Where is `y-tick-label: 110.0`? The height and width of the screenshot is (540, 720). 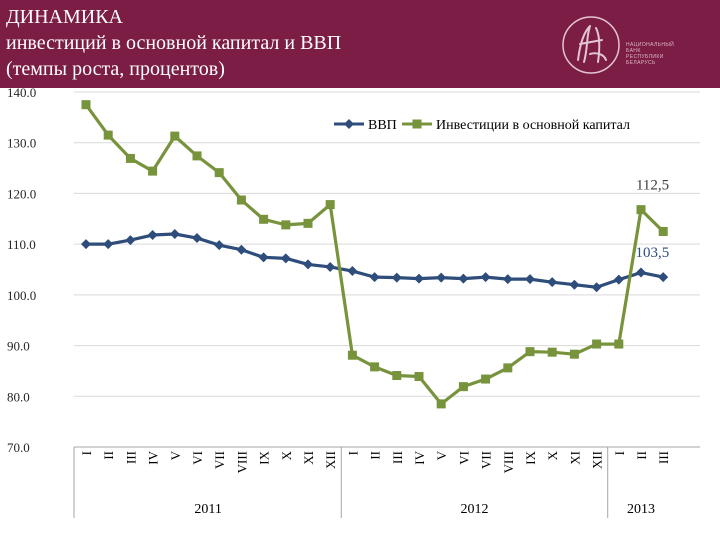 y-tick-label: 110.0 is located at coordinates (21, 244).